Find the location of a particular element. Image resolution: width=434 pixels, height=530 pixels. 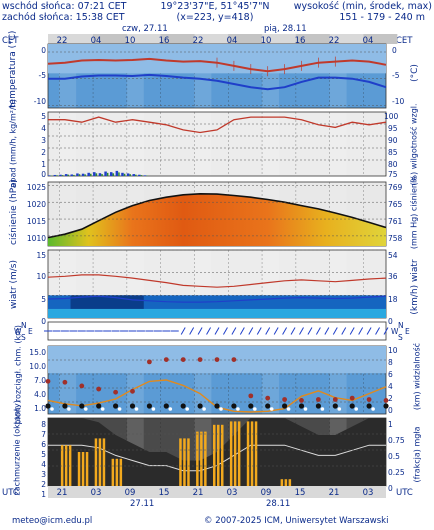

pressure-mm-ytick: 765 is located at coordinates (395, 204).